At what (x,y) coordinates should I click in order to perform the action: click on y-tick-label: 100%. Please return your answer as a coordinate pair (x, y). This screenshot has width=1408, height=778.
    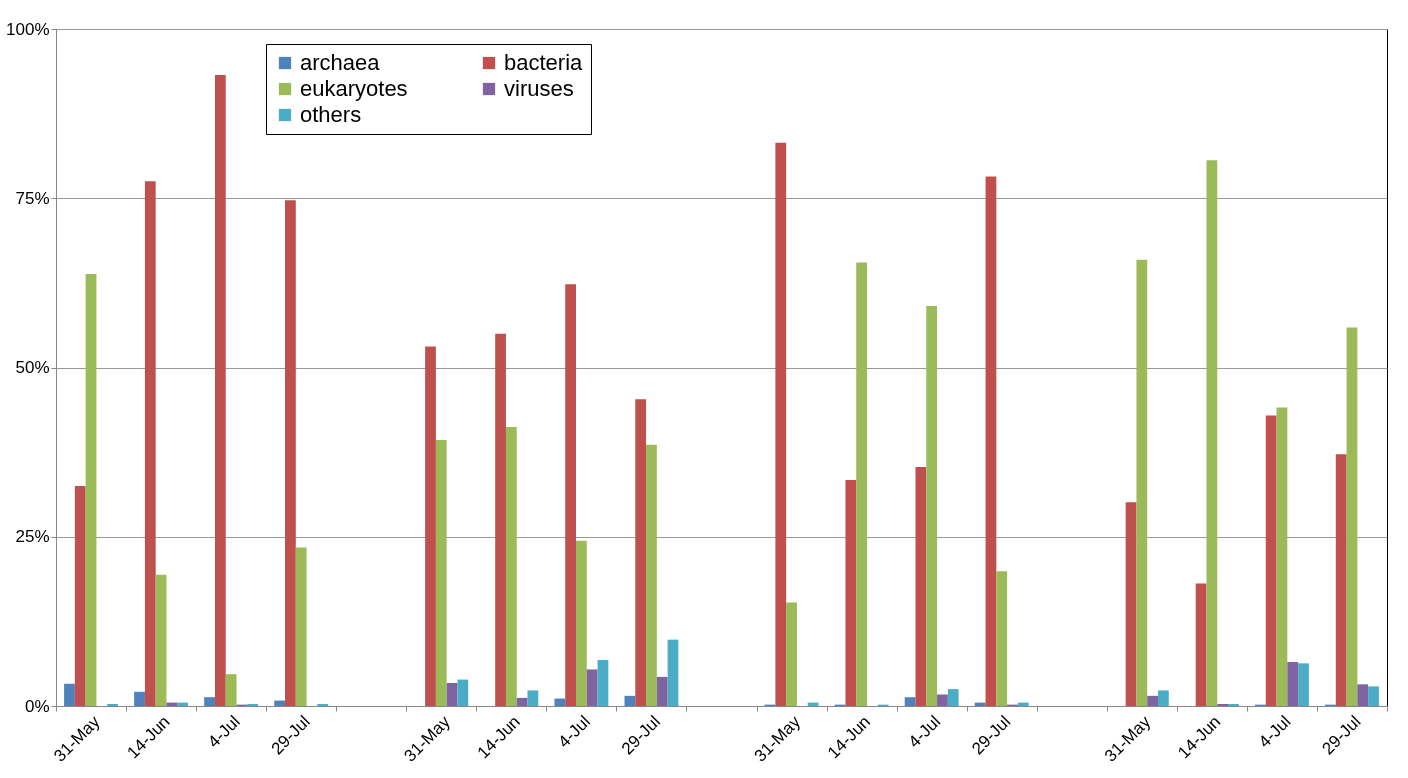
    Looking at the image, I should click on (28, 29).